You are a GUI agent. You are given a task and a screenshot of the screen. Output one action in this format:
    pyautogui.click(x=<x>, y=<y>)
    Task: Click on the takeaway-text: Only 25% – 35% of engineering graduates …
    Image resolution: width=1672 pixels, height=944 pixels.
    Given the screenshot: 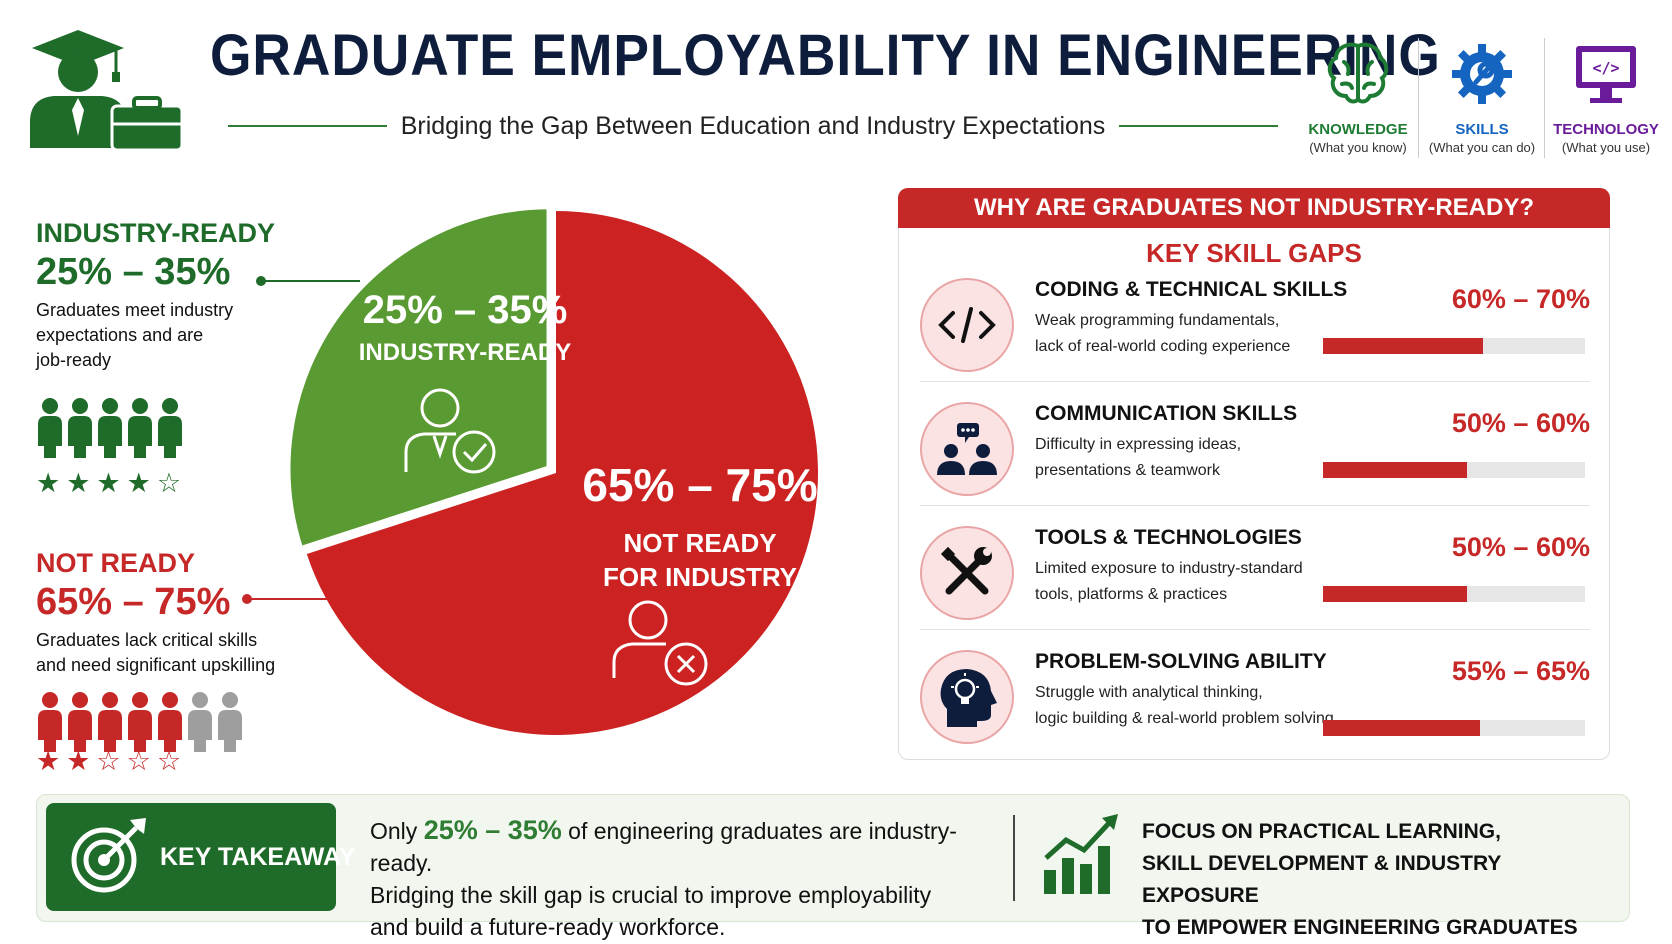 What is the action you would take?
    pyautogui.click(x=690, y=878)
    